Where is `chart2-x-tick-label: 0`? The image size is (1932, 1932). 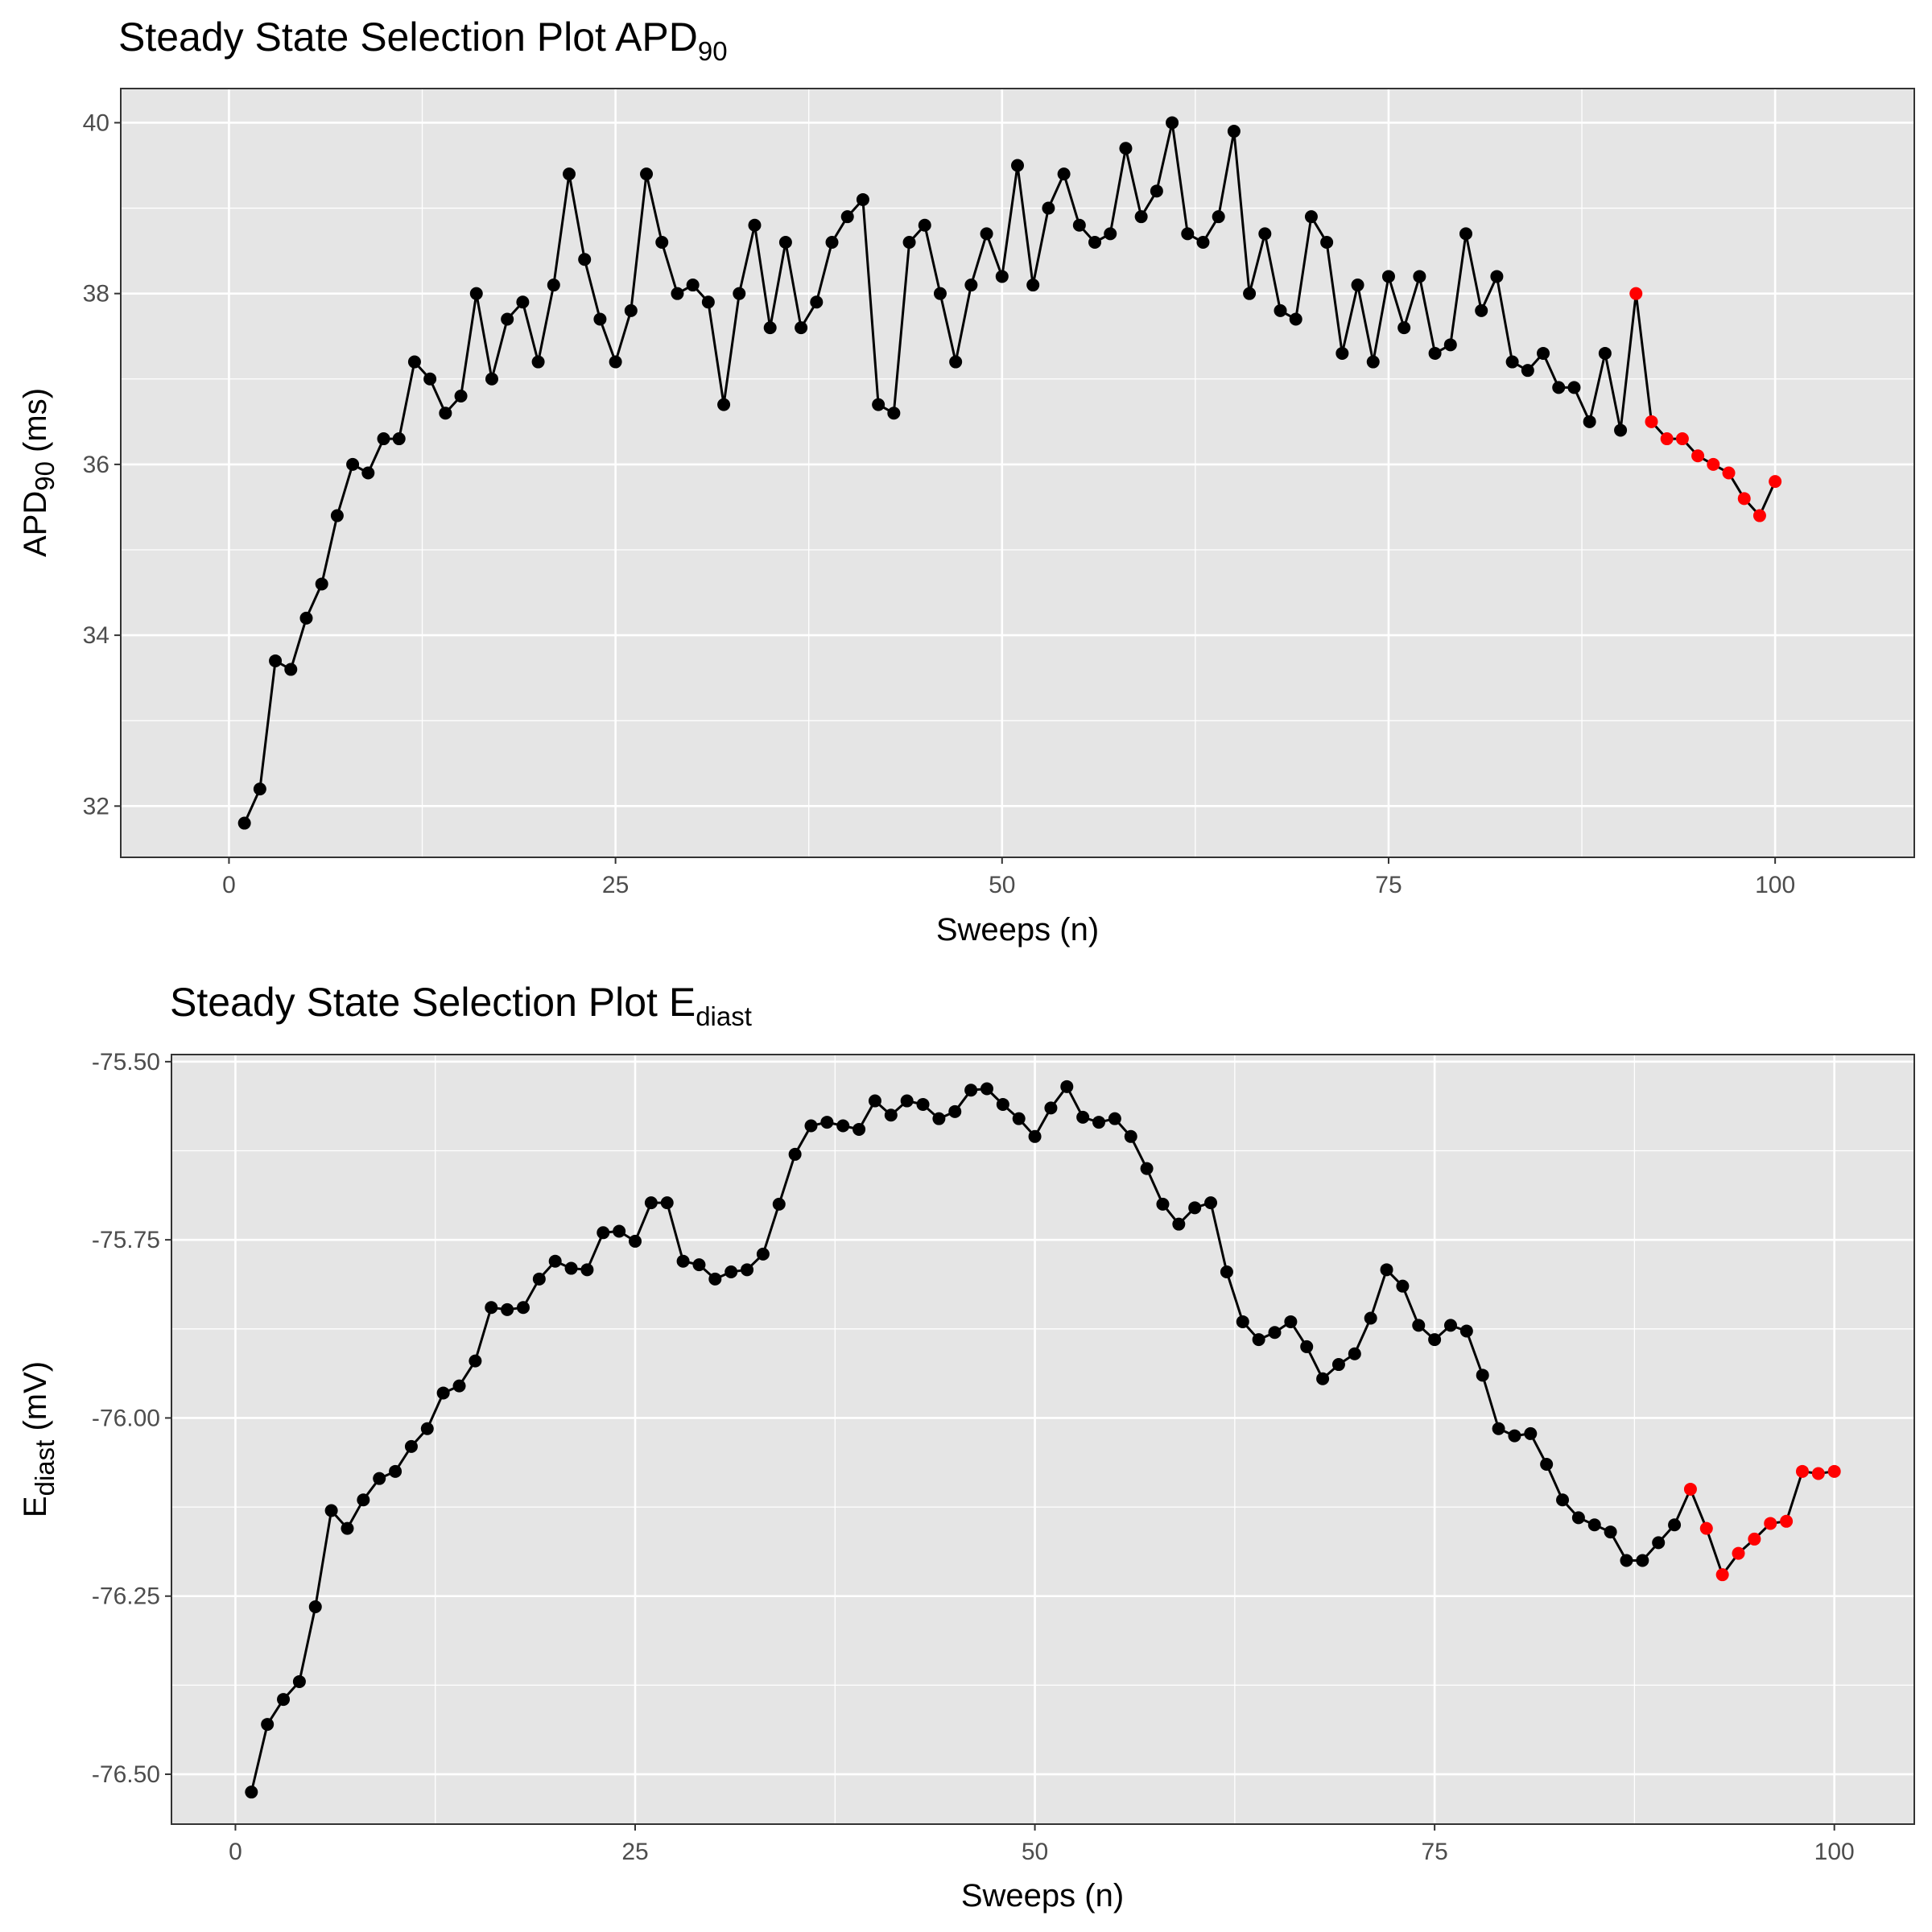 chart2-x-tick-label: 0 is located at coordinates (235, 1852).